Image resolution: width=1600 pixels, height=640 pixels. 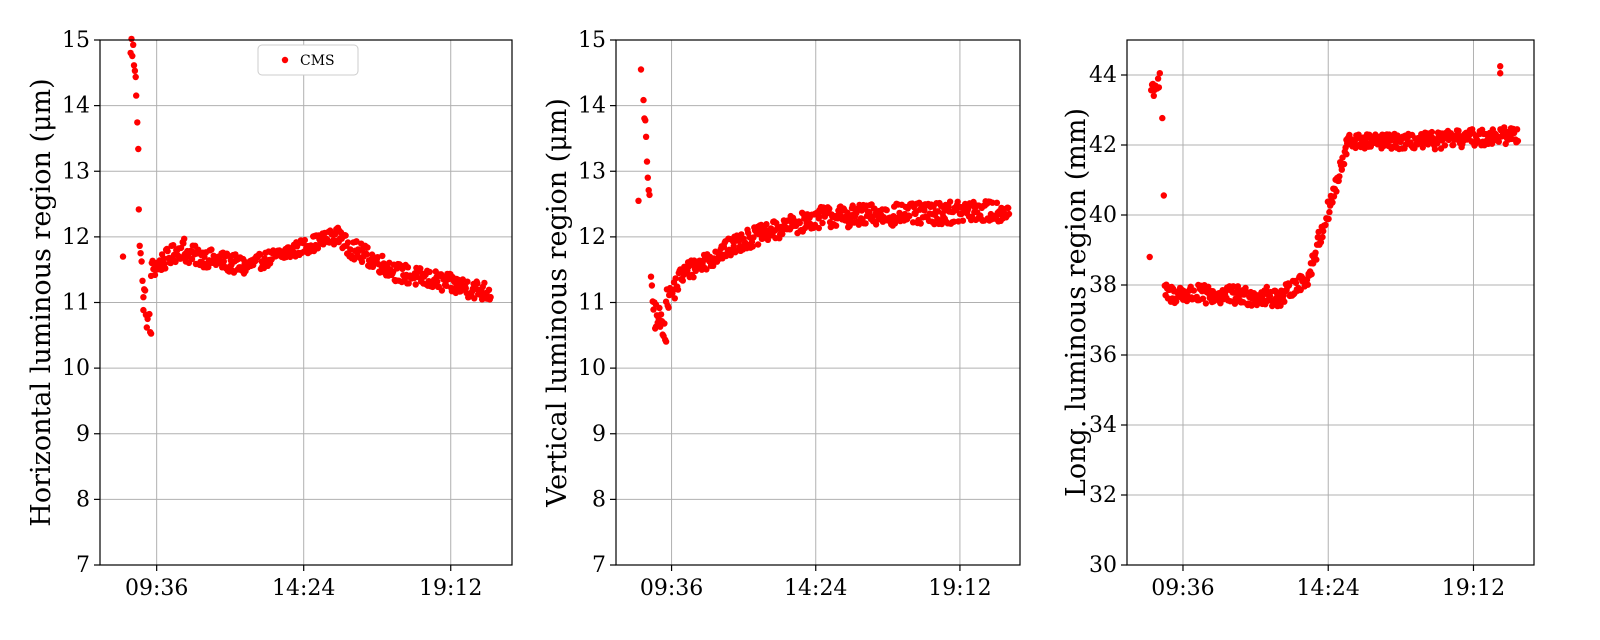 I want to click on y-tick-label: 10, so click(x=592, y=368).